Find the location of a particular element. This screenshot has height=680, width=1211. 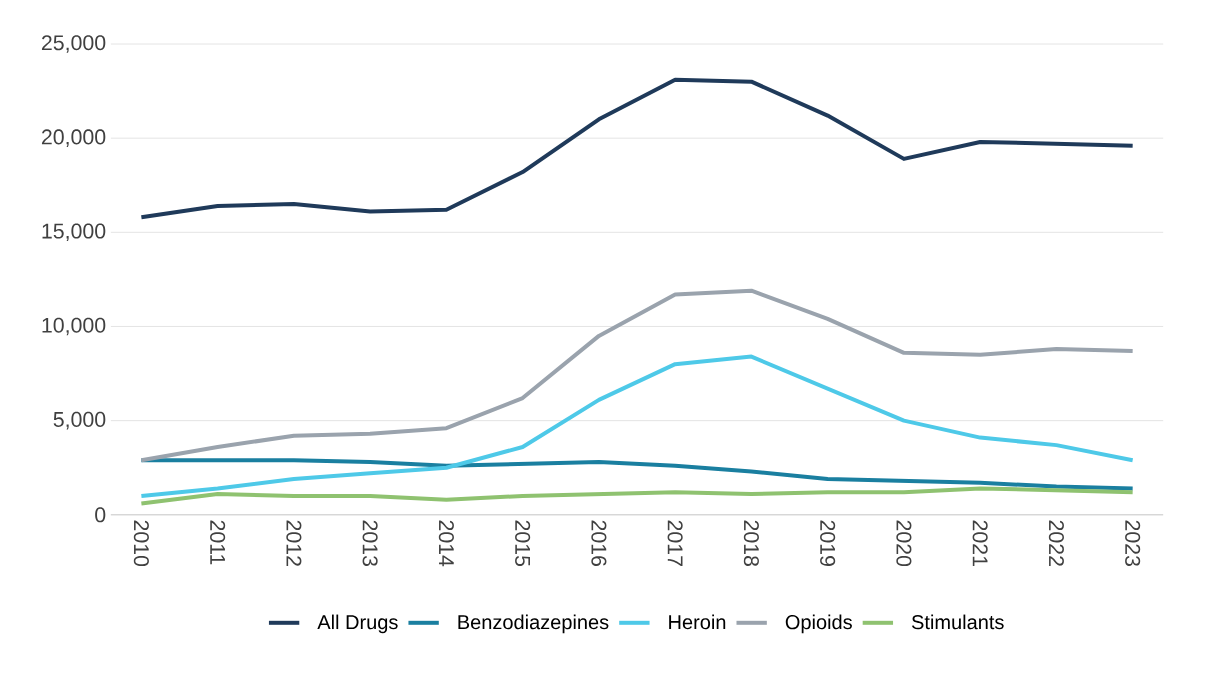

legend-label: Opioids is located at coordinates (818, 624).